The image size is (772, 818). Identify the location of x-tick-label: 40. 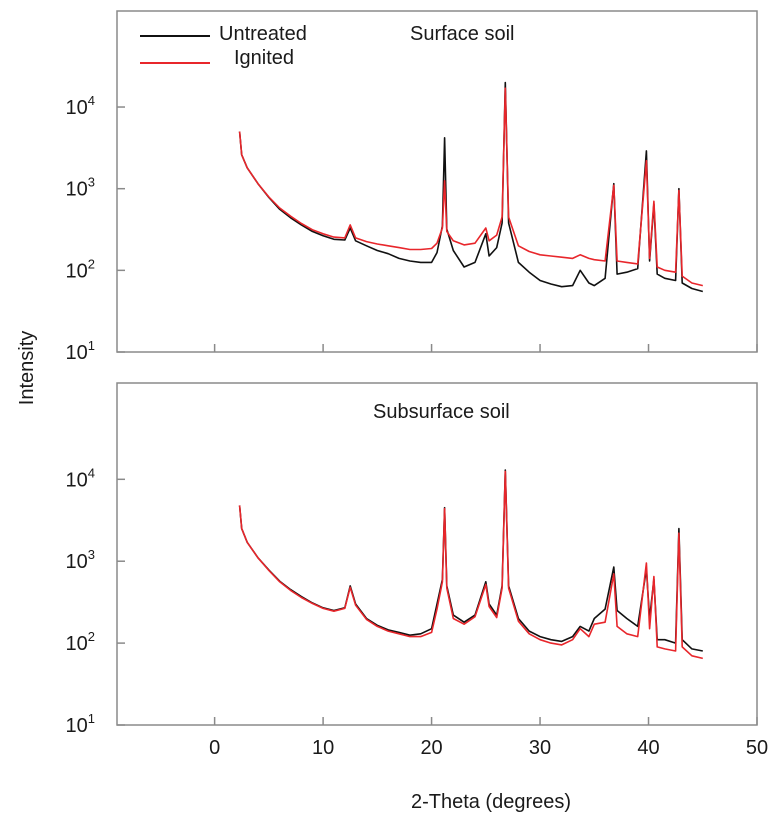
(648, 748).